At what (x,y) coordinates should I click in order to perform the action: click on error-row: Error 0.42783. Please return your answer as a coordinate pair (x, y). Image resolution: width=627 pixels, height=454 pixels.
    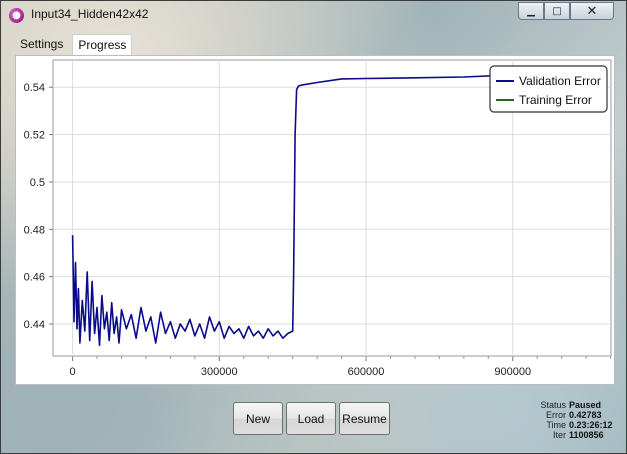
    Looking at the image, I should click on (573, 415).